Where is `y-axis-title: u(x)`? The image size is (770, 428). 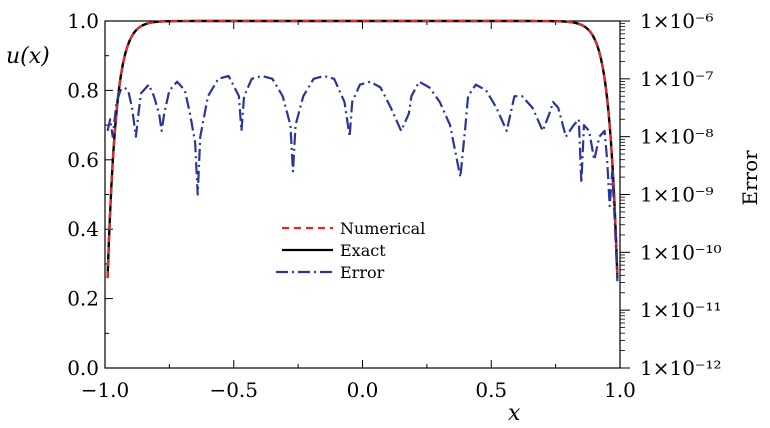 y-axis-title: u(x) is located at coordinates (28, 56).